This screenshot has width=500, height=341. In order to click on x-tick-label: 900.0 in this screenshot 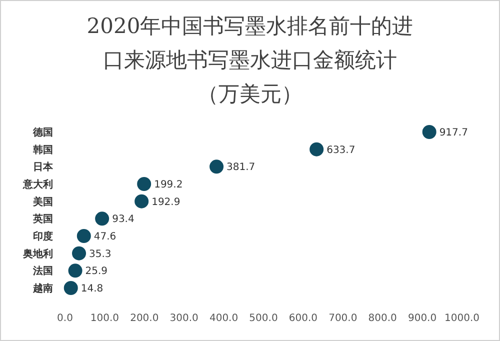, I will do `click(422, 318)`.